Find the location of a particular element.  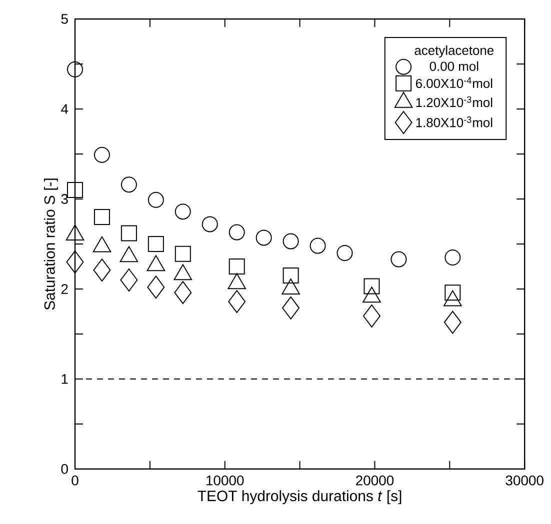

y-tick-label: 1 is located at coordinates (65, 379).